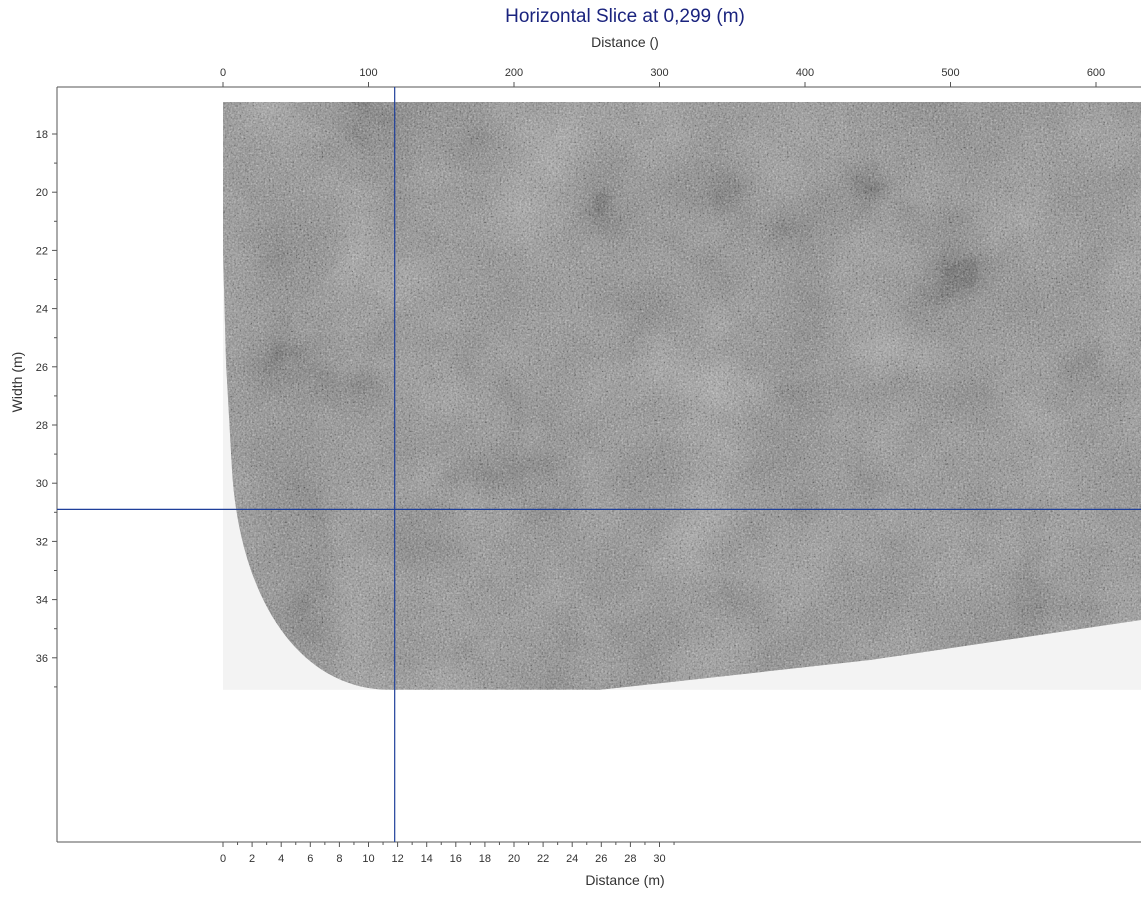 The image size is (1141, 897). Describe the element at coordinates (223, 859) in the screenshot. I see `x-bottom-tick-label: 0` at that location.